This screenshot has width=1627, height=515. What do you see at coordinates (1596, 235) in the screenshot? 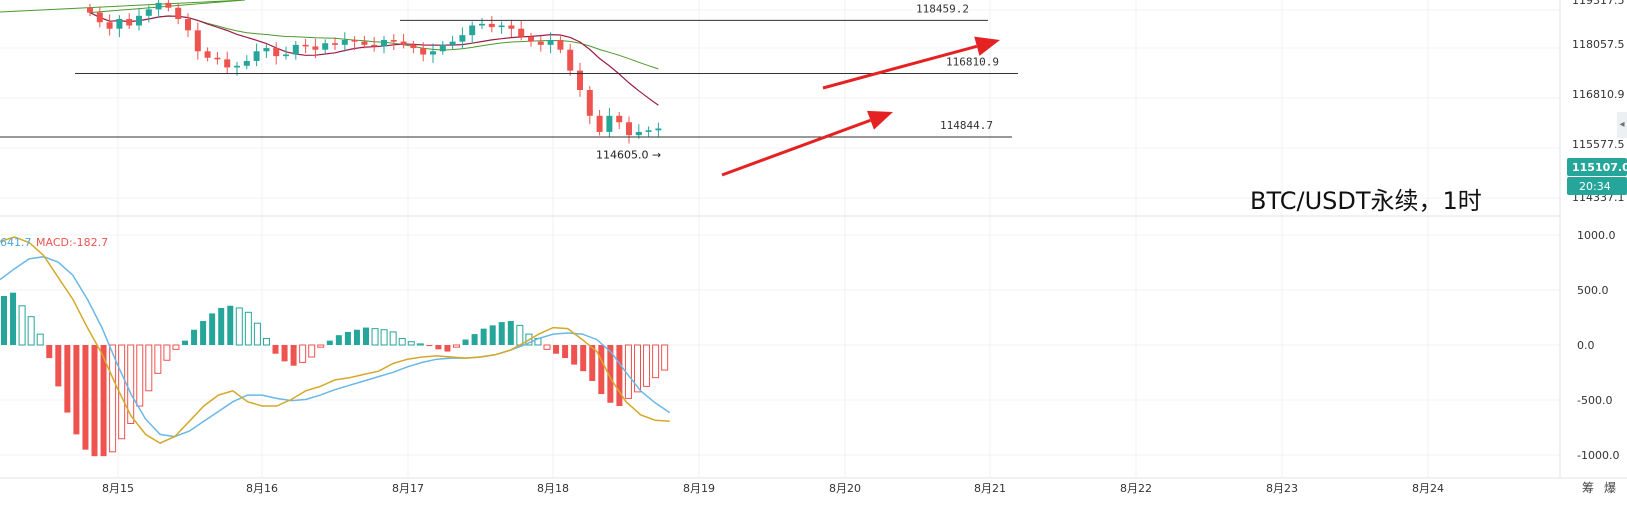
I see `macd-tick-label: 1000.0` at bounding box center [1596, 235].